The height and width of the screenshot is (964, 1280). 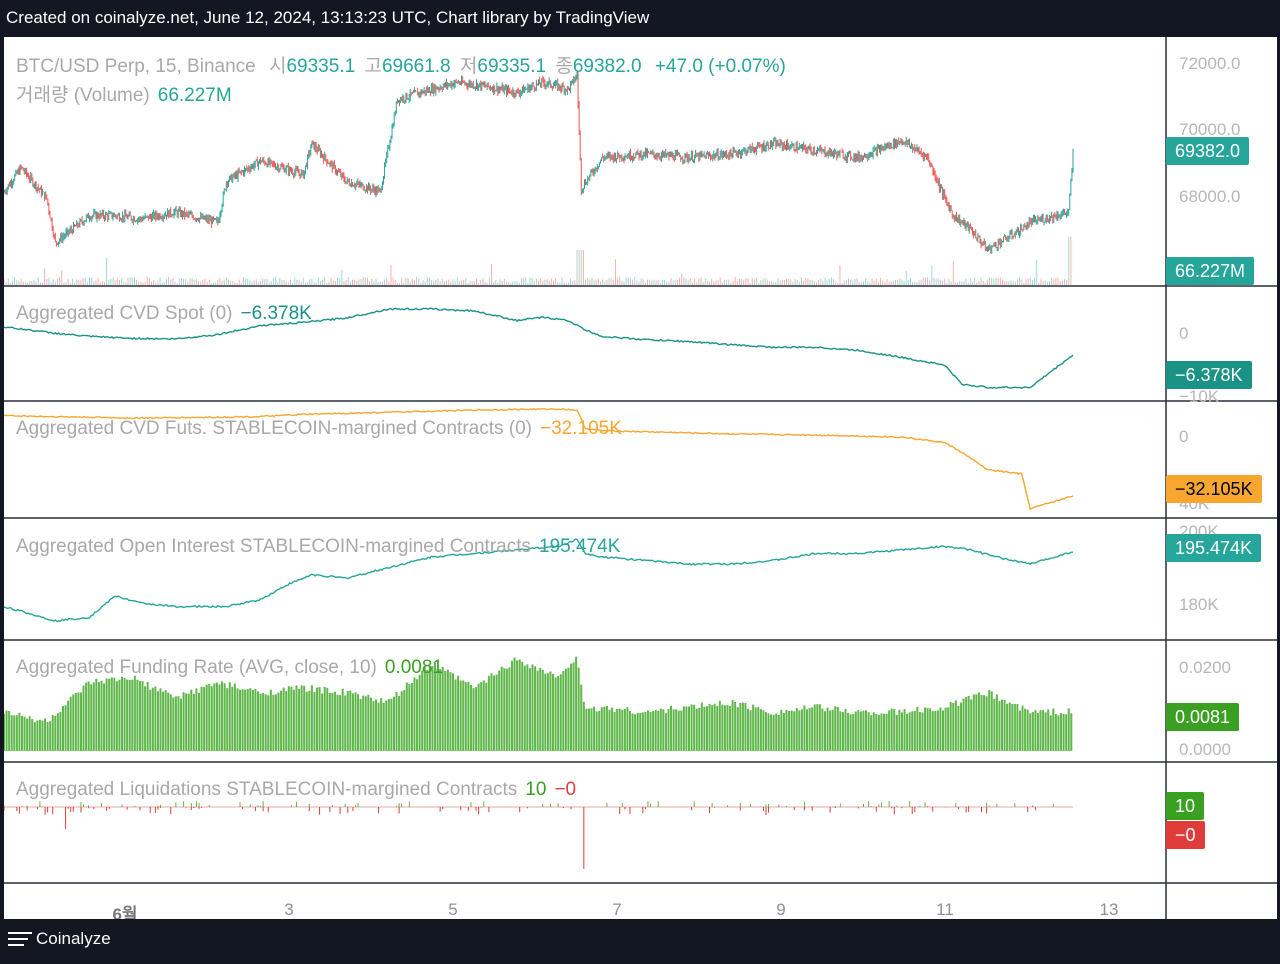 What do you see at coordinates (276, 313) in the screenshot?
I see `cvd-spot-value: −6.378K` at bounding box center [276, 313].